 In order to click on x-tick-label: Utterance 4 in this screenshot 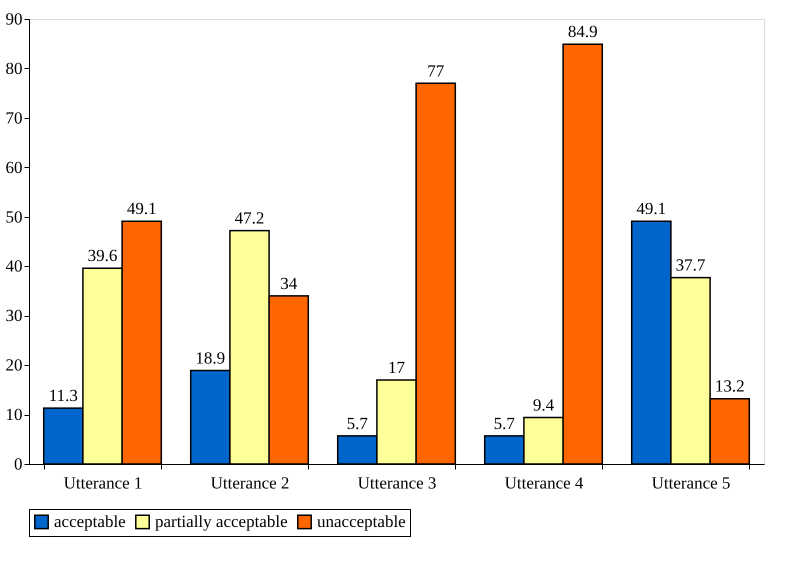, I will do `click(544, 483)`.